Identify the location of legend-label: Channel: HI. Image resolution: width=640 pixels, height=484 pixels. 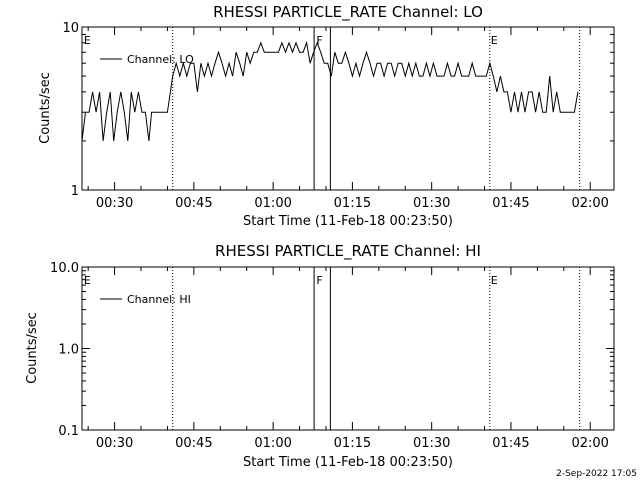
(159, 299).